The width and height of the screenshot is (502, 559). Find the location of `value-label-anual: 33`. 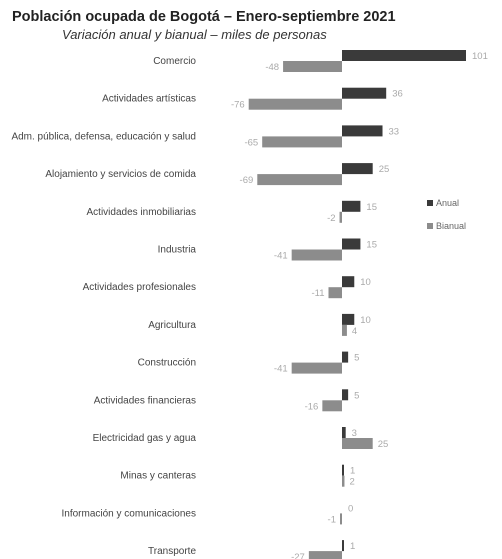

value-label-anual: 33 is located at coordinates (394, 131).